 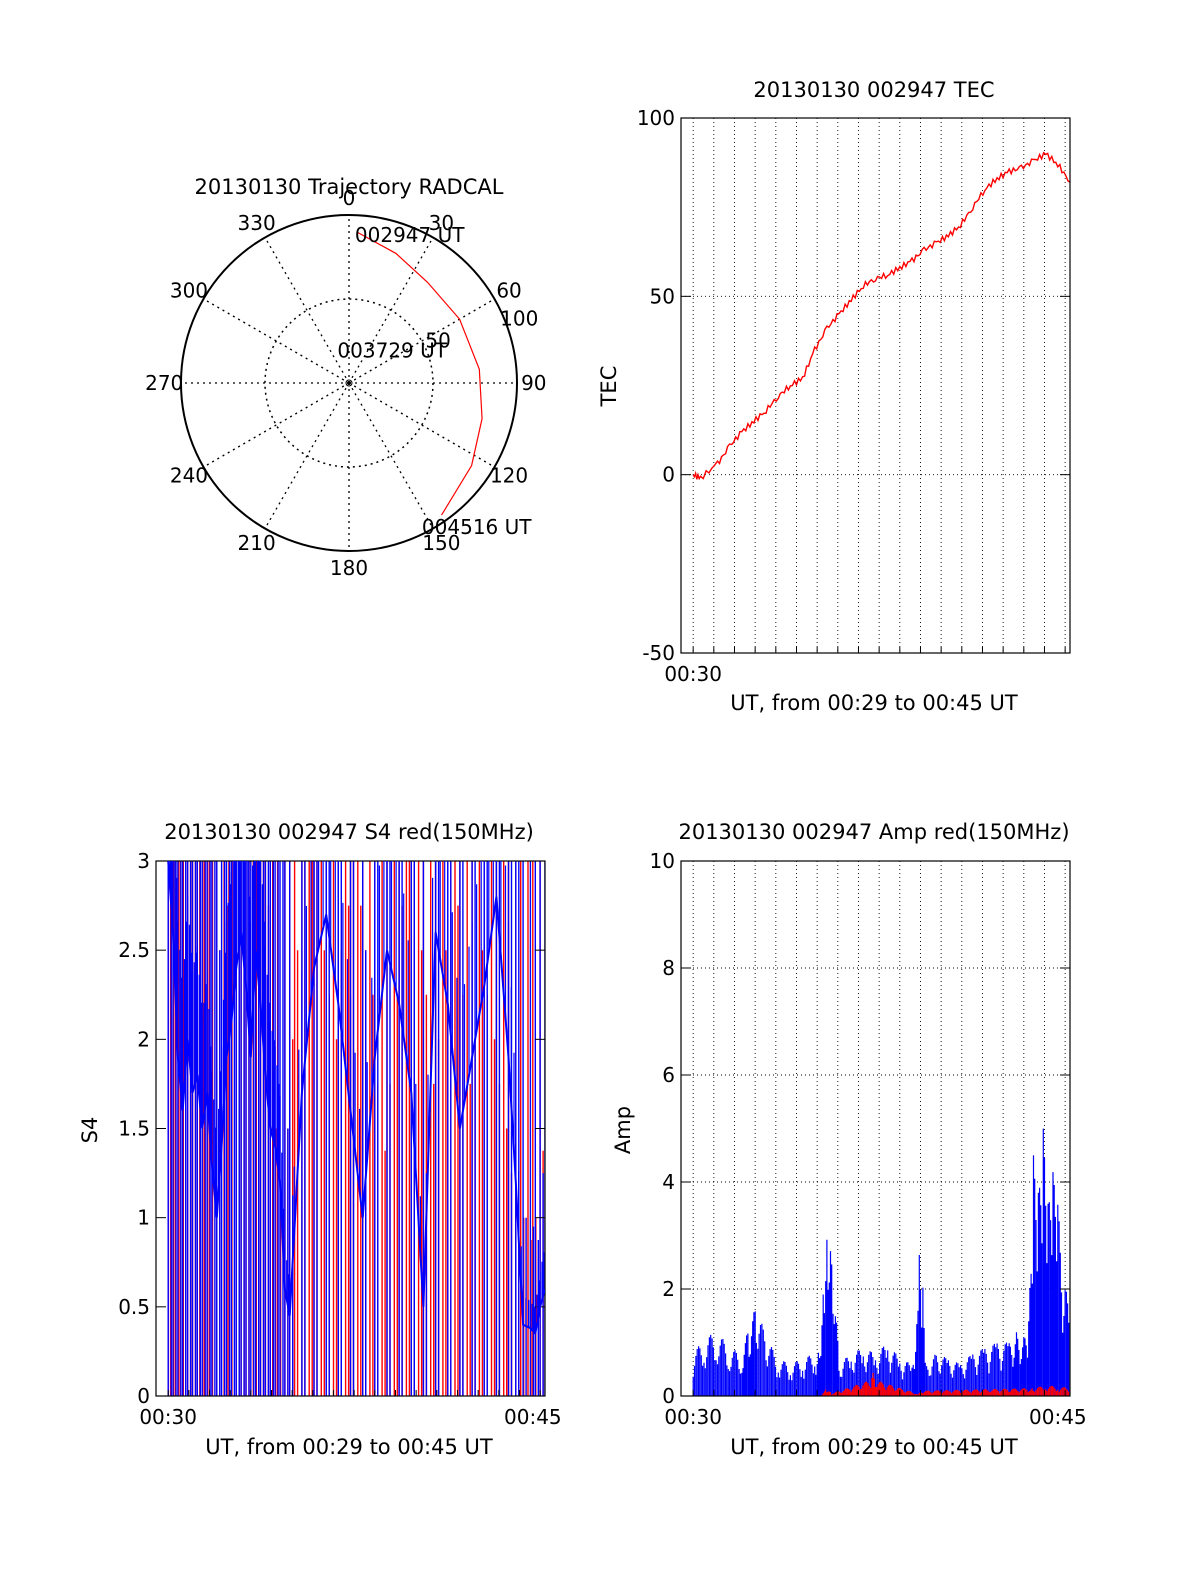 I want to click on tec-axes-frame, so click(x=875, y=385).